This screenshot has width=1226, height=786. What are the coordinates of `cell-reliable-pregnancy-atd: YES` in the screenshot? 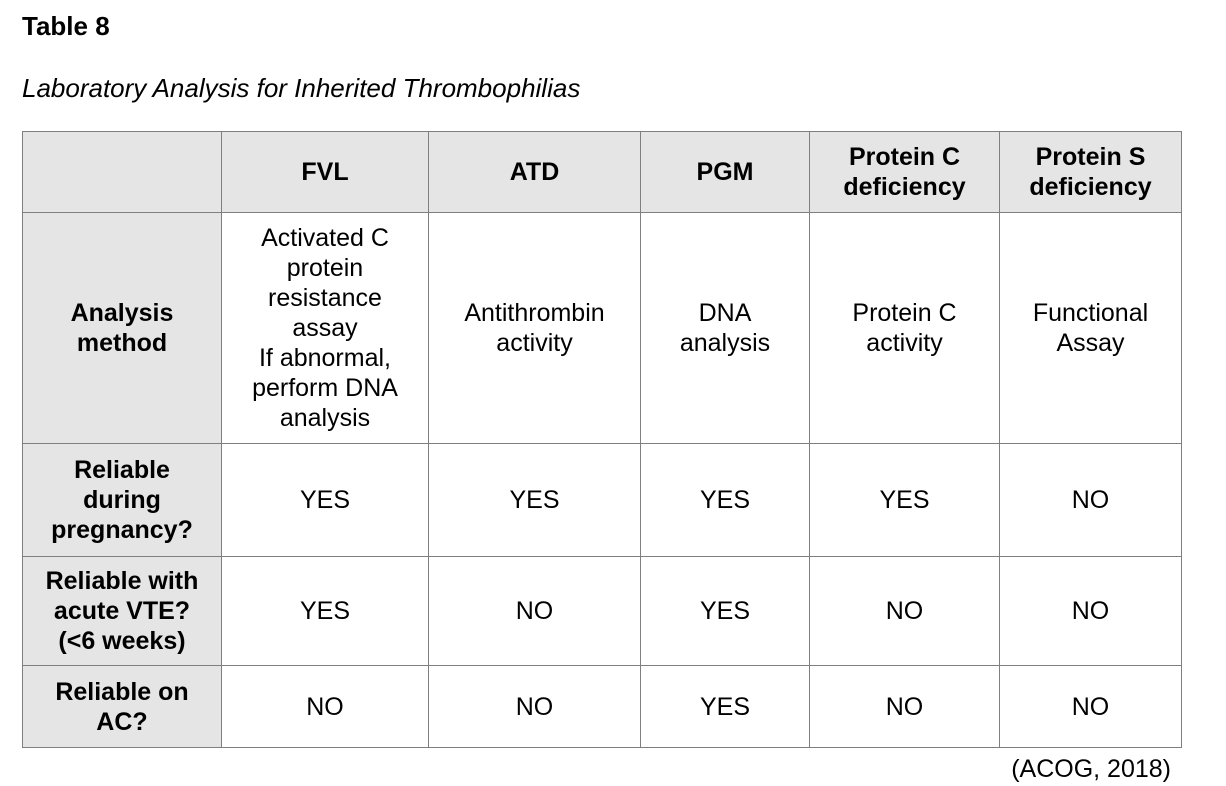 It's located at (534, 500).